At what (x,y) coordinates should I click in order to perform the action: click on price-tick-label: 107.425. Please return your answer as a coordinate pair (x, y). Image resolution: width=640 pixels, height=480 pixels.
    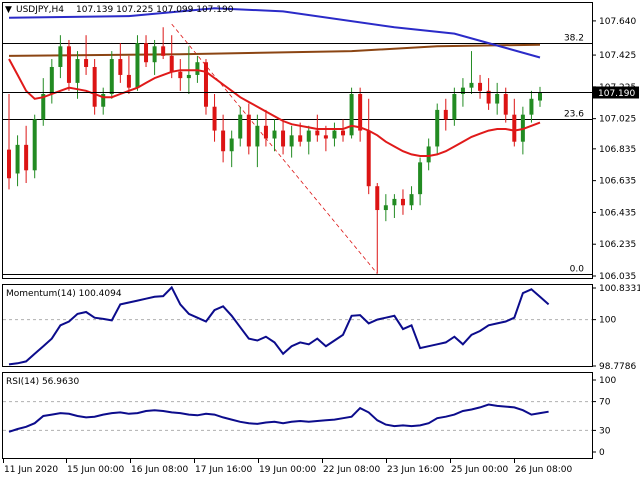
    Looking at the image, I should click on (617, 56).